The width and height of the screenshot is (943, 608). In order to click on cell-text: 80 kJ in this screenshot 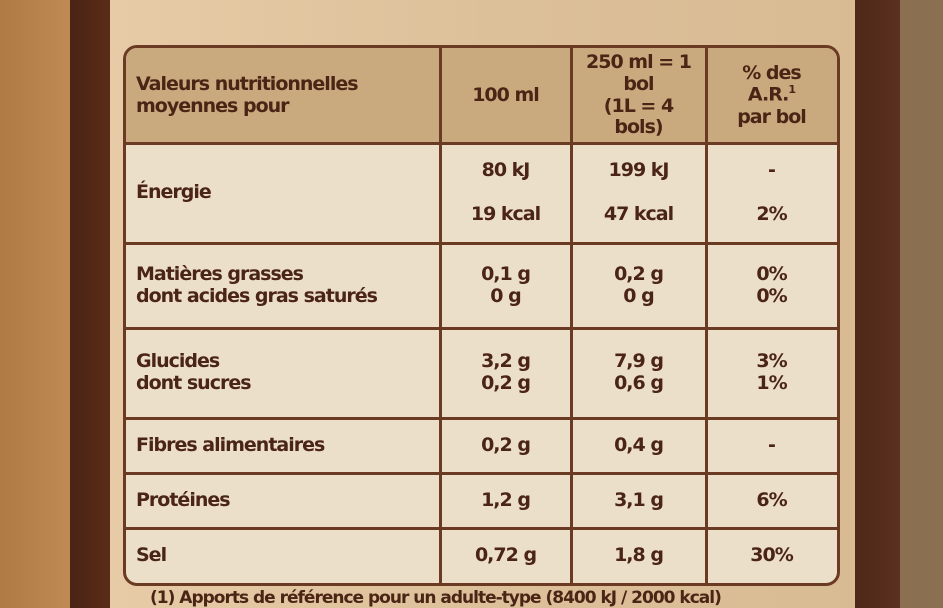, I will do `click(506, 170)`.